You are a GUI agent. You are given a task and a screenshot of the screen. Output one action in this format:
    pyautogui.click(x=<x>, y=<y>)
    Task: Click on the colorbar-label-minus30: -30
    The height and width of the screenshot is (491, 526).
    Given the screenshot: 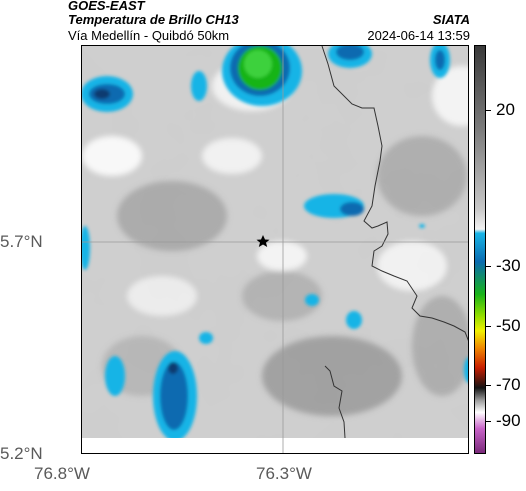 What is the action you would take?
    pyautogui.click(x=508, y=265)
    